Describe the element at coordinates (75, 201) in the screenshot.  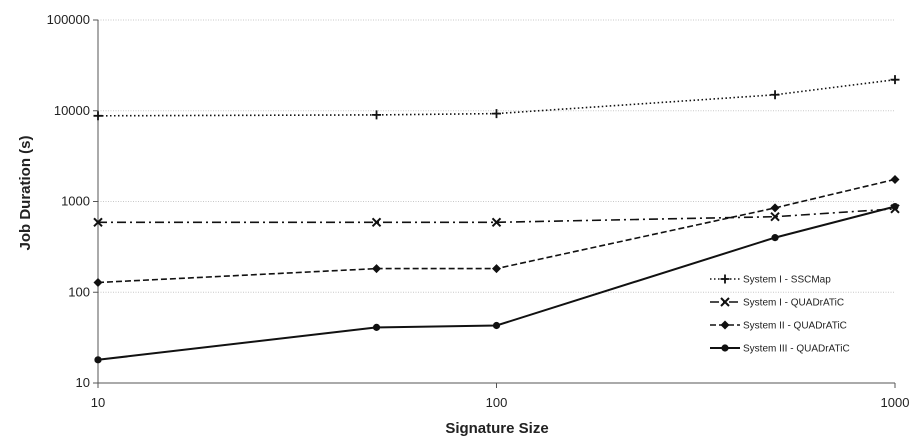
I see `y-tick-label: 1000` at that location.